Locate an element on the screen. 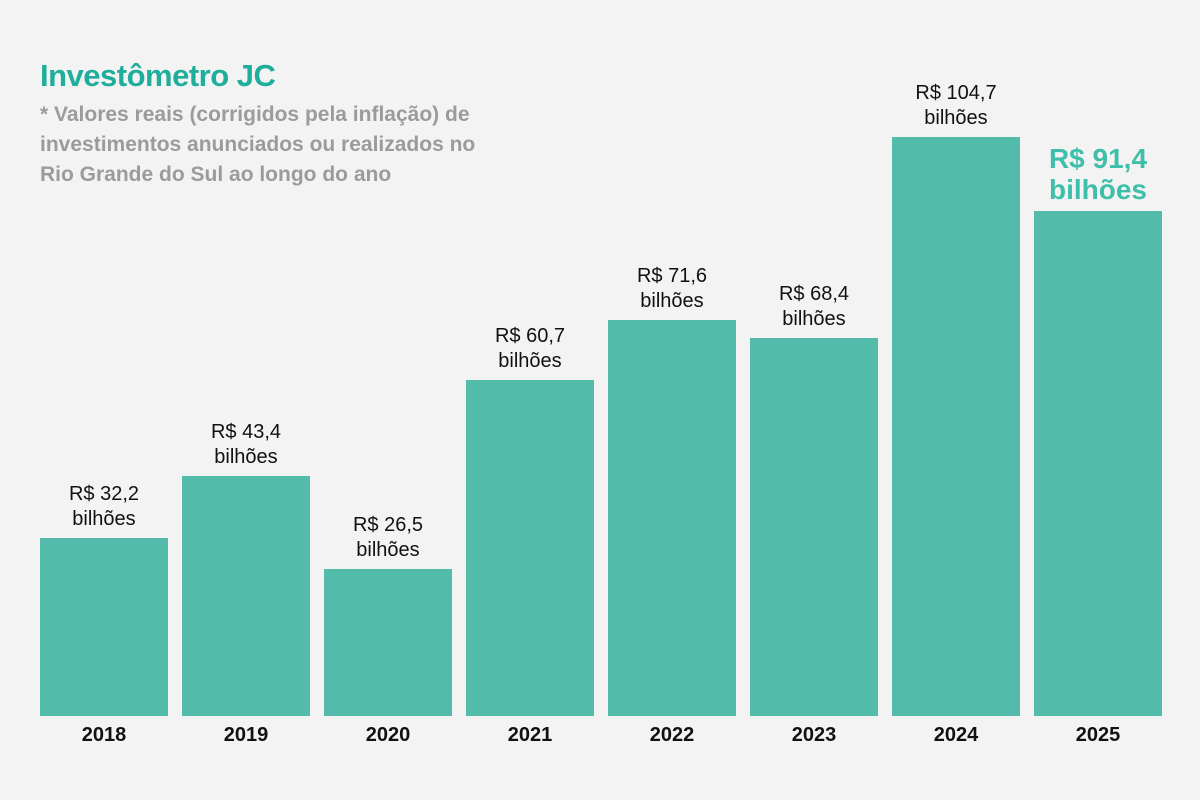 This screenshot has width=1200, height=800. x-tick-label: 2020 is located at coordinates (388, 735).